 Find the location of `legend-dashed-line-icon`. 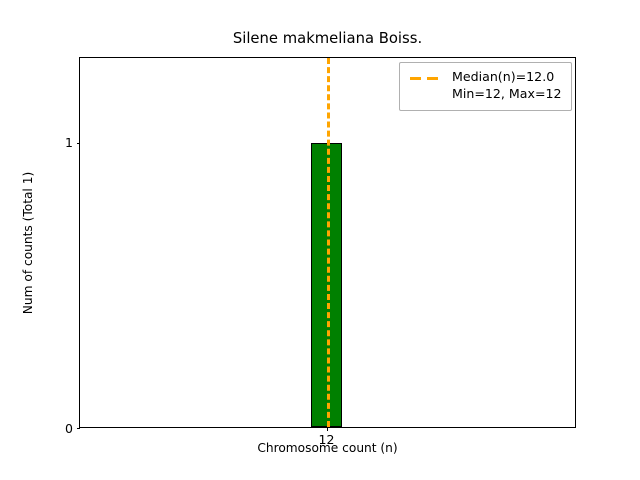

legend-dashed-line-icon is located at coordinates (426, 78).